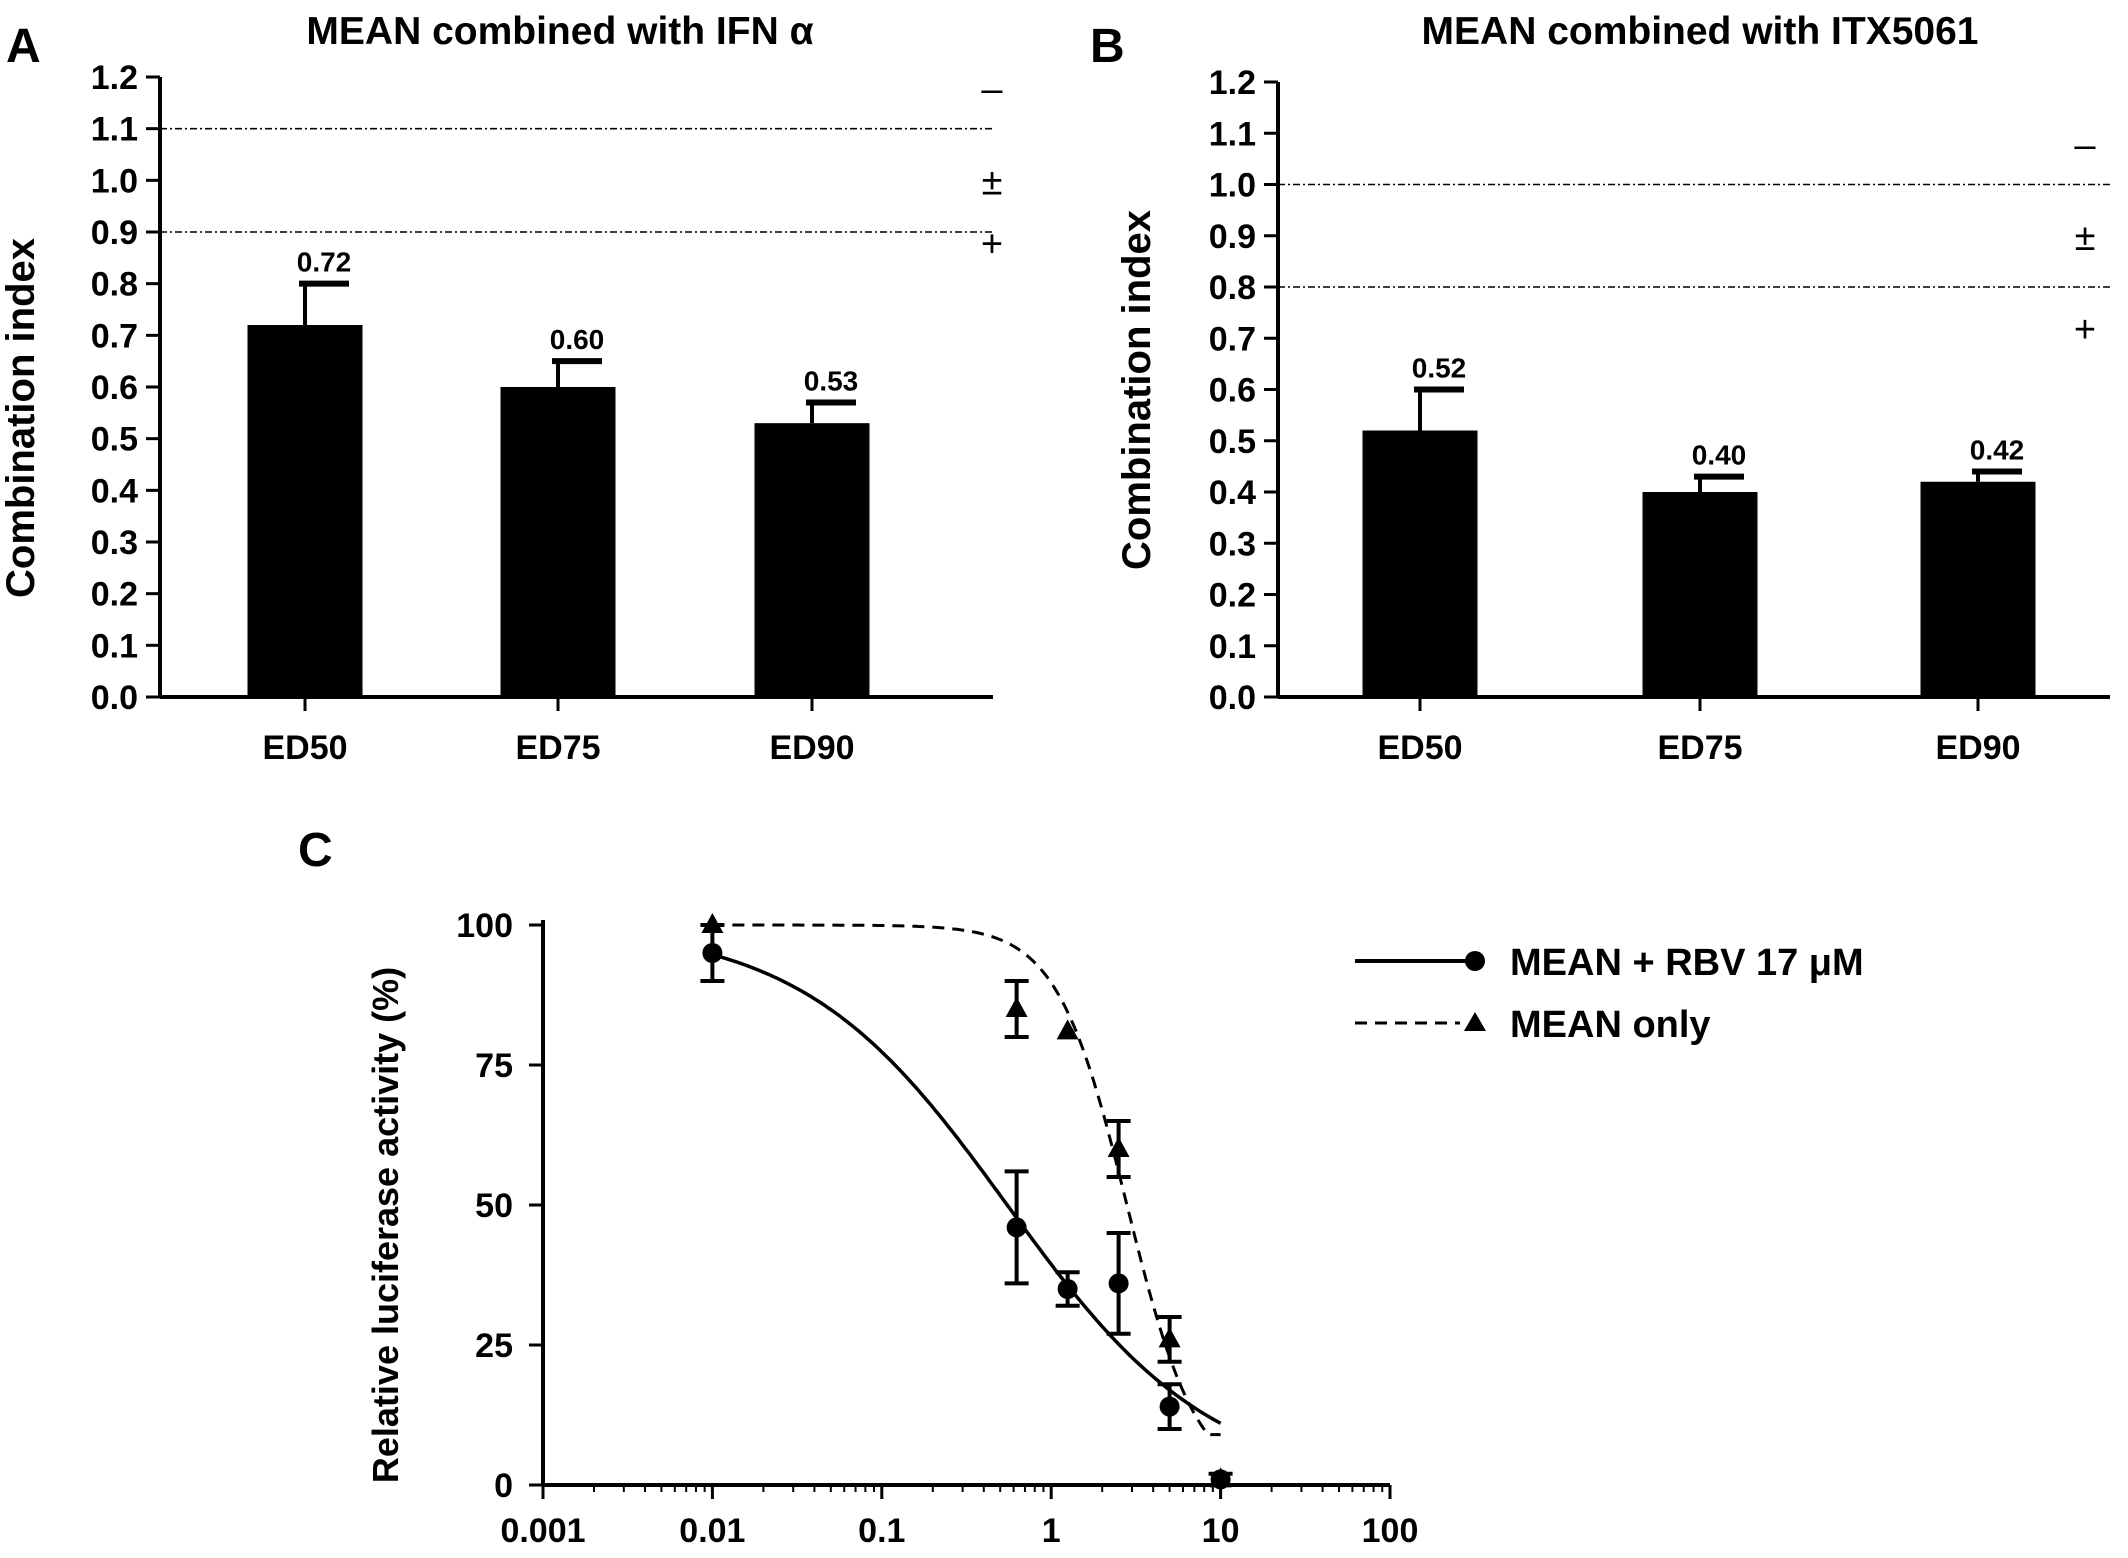 Image resolution: width=2128 pixels, height=1558 pixels. What do you see at coordinates (114, 130) in the screenshot?
I see `panel-a-y-tick-label: 1.1` at bounding box center [114, 130].